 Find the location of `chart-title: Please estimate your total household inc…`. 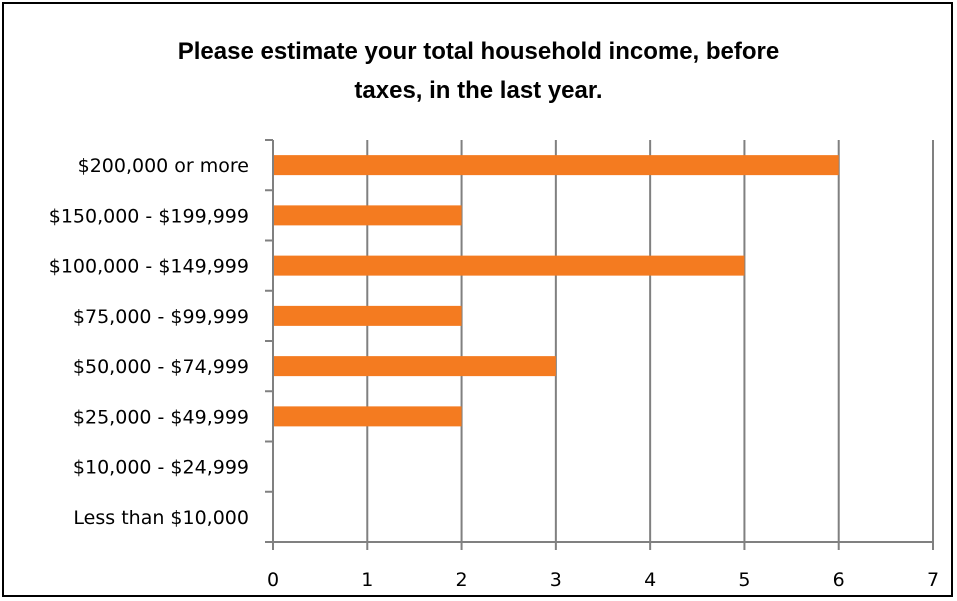

chart-title: Please estimate your total household inc… is located at coordinates (478, 71).